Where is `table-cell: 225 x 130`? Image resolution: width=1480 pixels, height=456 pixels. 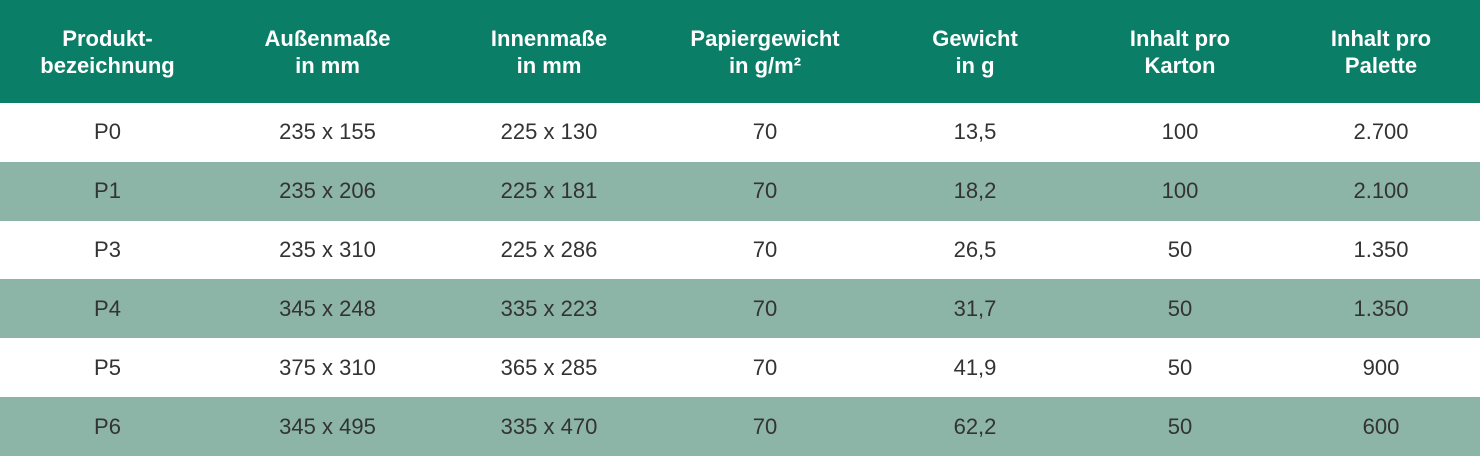
table-cell: 225 x 130 is located at coordinates (549, 132).